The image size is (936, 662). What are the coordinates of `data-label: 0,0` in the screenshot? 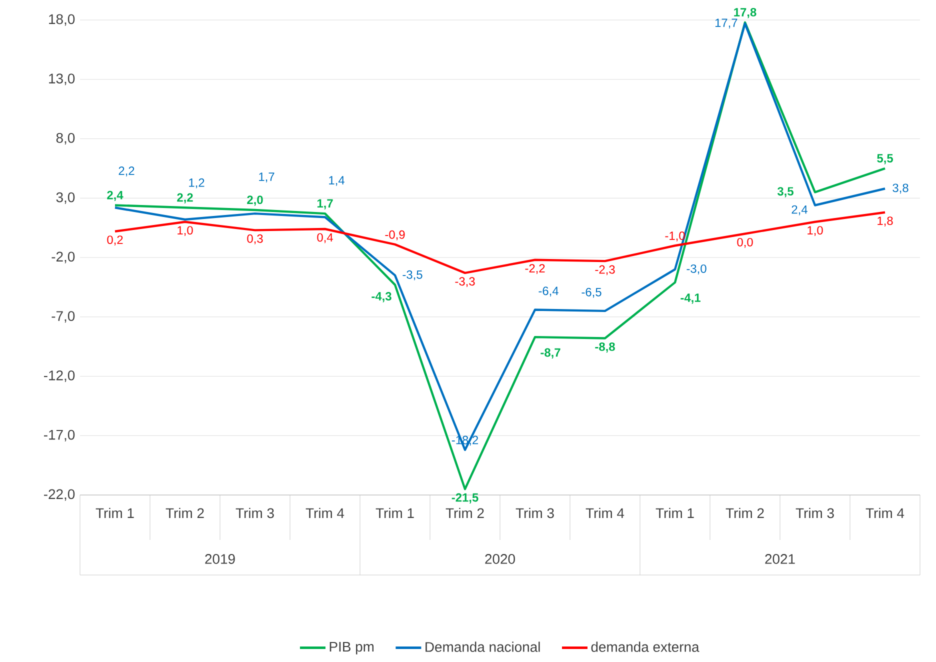 It's located at (745, 243).